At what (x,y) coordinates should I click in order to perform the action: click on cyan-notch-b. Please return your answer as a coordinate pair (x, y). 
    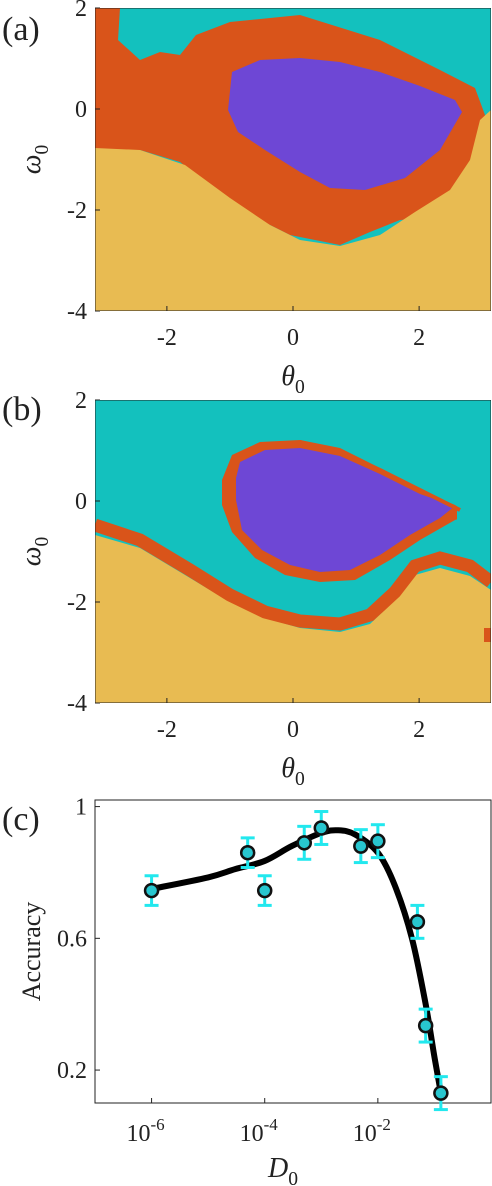
    Looking at the image, I should click on (474, 510).